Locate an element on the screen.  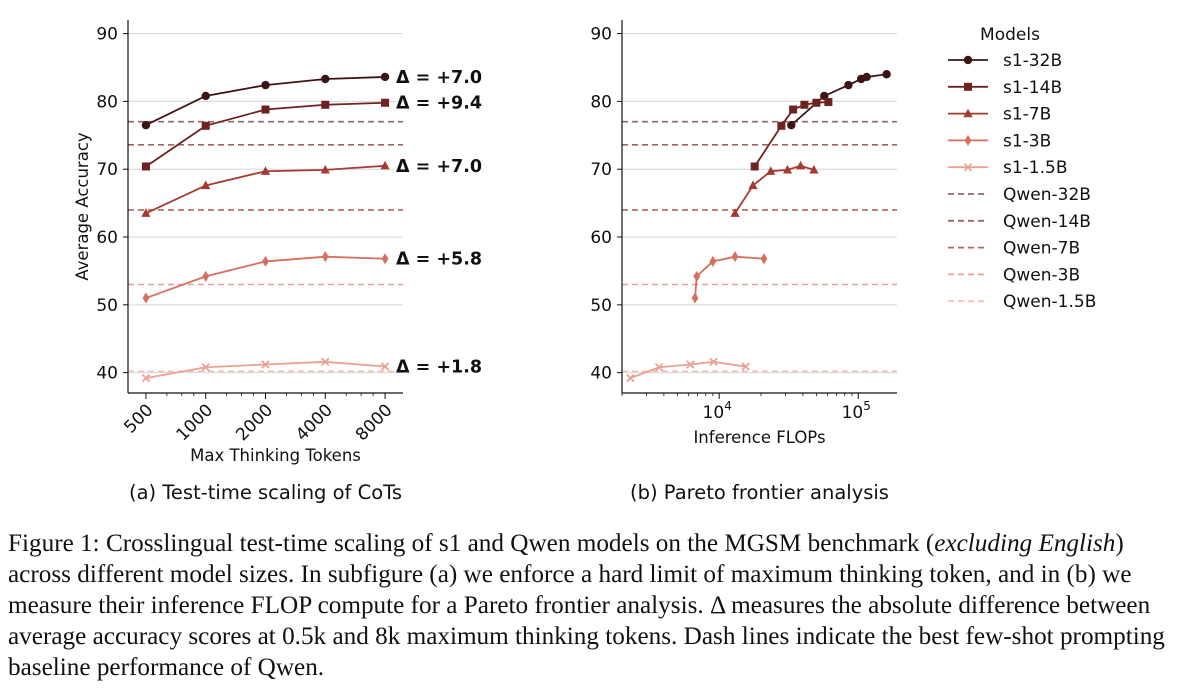
legend-entry-s1-1-5b: s1-1.5B is located at coordinates (1008, 168).